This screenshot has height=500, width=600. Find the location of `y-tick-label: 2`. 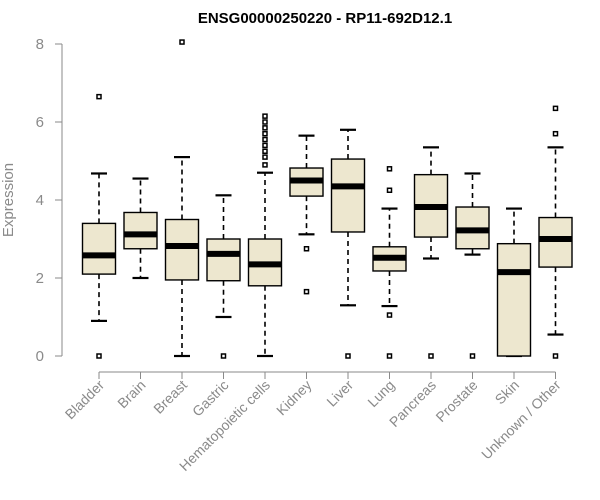

y-tick-label: 2 is located at coordinates (40, 278).